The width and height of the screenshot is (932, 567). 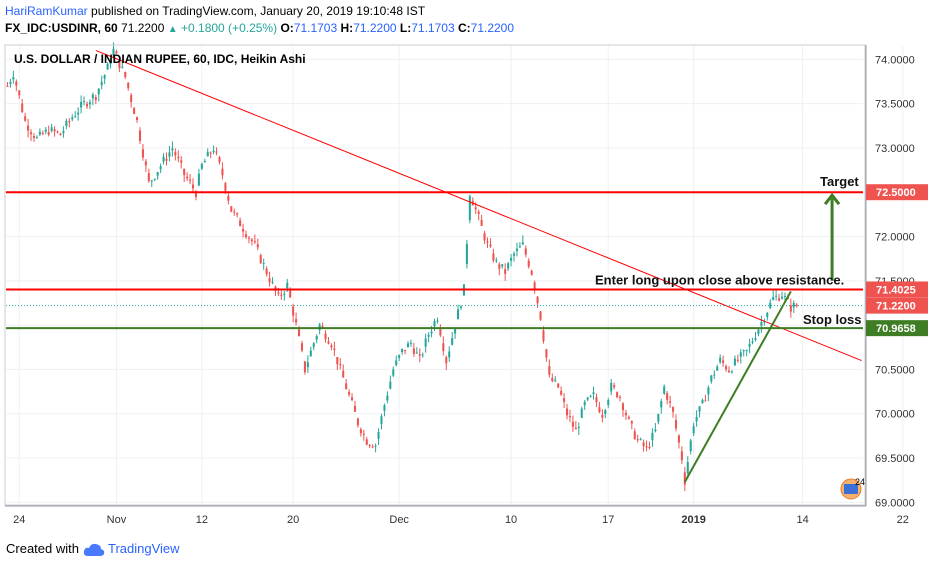 What do you see at coordinates (852, 488) in the screenshot?
I see `events-badge: 24` at bounding box center [852, 488].